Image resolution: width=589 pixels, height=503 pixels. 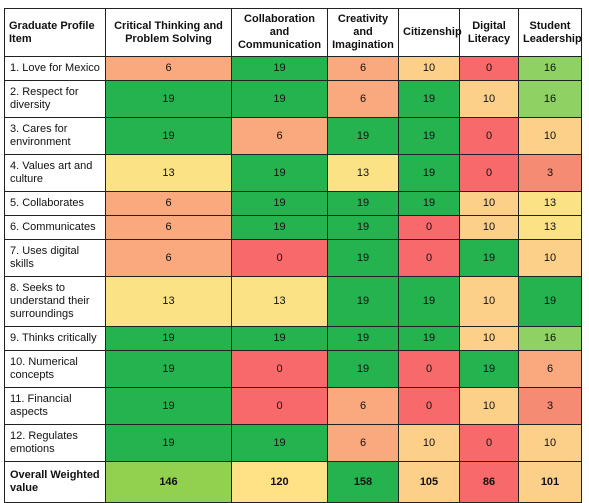 I want to click on table-row: 12. Regulates emotions 19 19 6 10 0 10, so click(x=293, y=443).